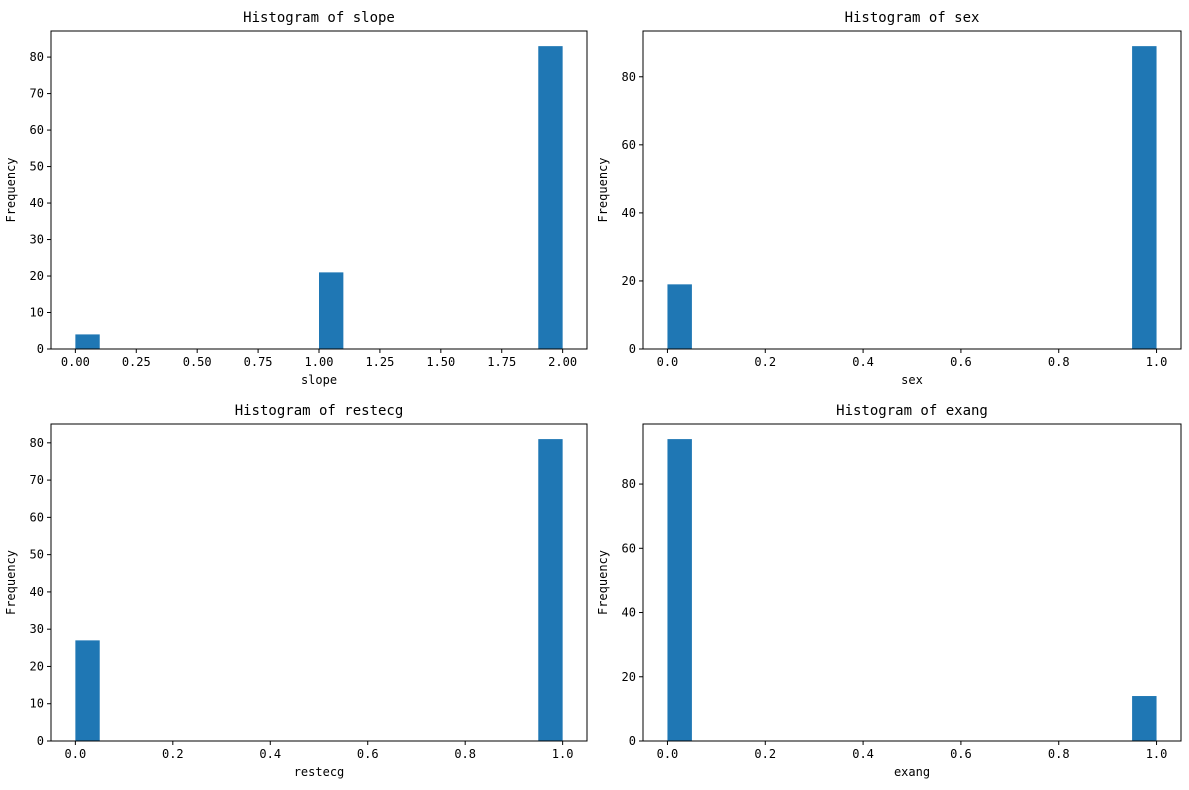 This screenshot has width=1189, height=790. What do you see at coordinates (319, 380) in the screenshot?
I see `x-axis-label: slope` at bounding box center [319, 380].